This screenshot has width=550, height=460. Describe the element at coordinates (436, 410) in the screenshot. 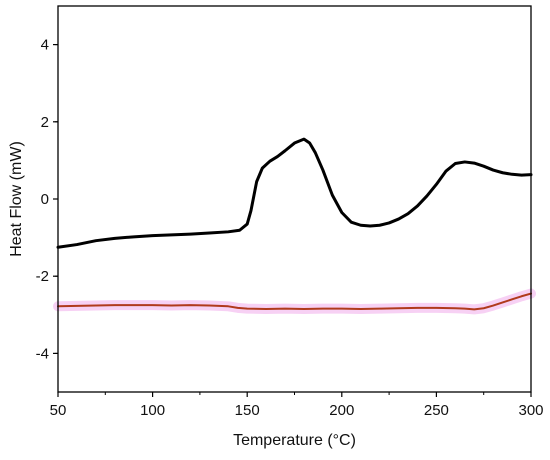

I see `x-tick-label: 250` at that location.